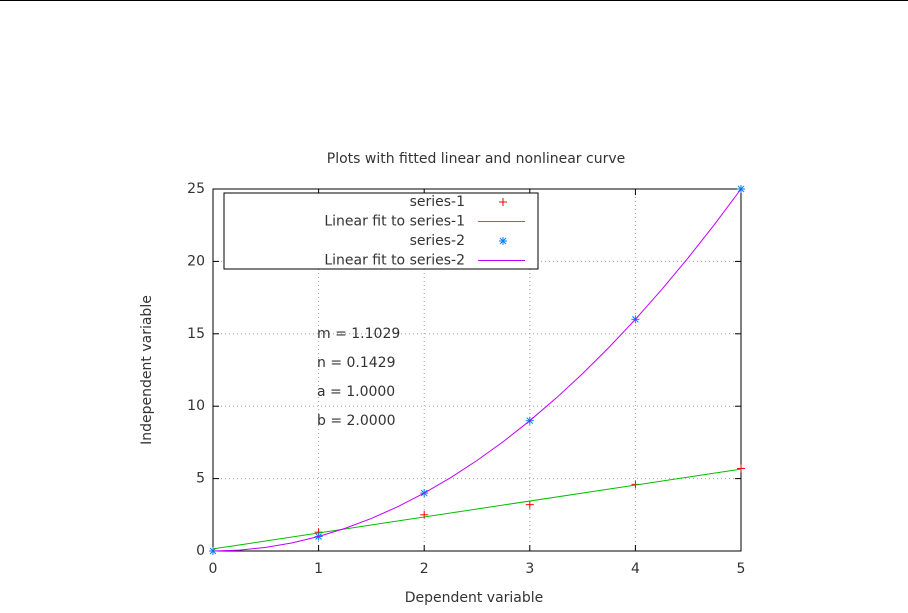 The image size is (908, 613). I want to click on marker-stroke, so click(503, 241).